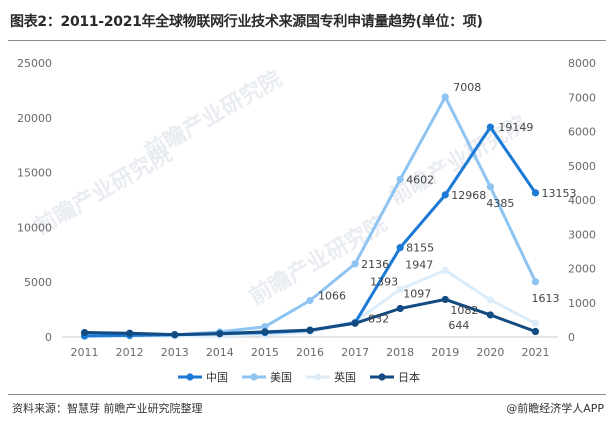  Describe the element at coordinates (34, 63) in the screenshot. I see `left-axis-tick-label: 25000` at that location.